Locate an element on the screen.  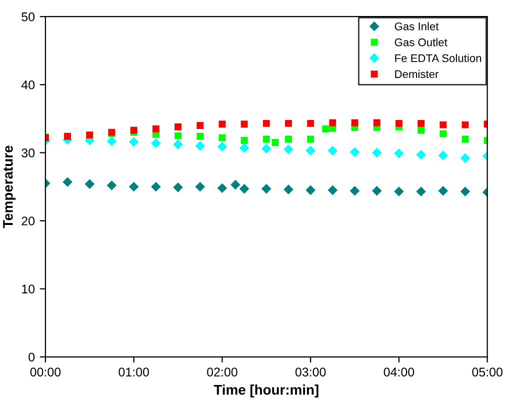
legend-label: Gas Inlet is located at coordinates (416, 26).